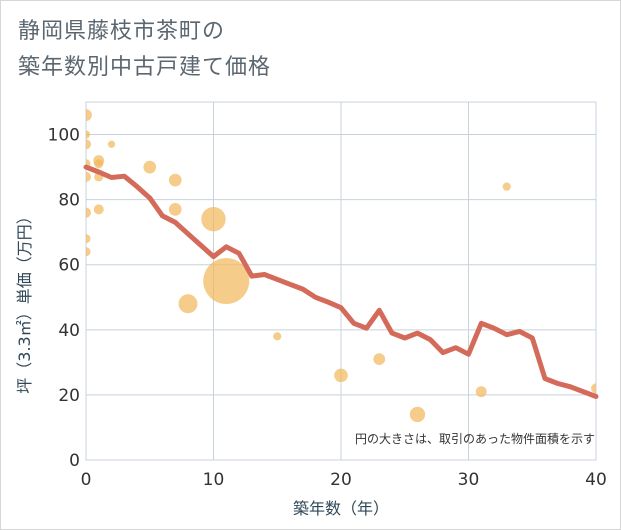 This screenshot has width=621, height=530. What do you see at coordinates (69, 201) in the screenshot?
I see `y-tick-label: 80` at bounding box center [69, 201].